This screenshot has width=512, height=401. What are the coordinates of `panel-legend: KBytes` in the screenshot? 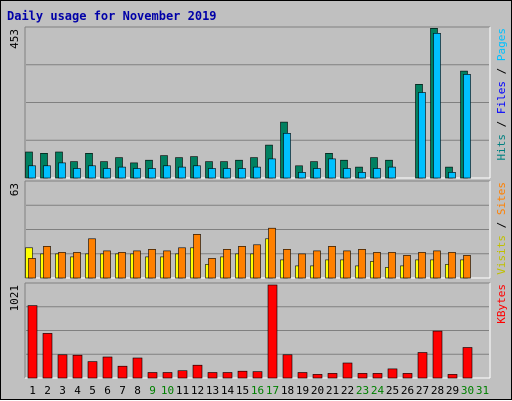 It's located at (501, 304).